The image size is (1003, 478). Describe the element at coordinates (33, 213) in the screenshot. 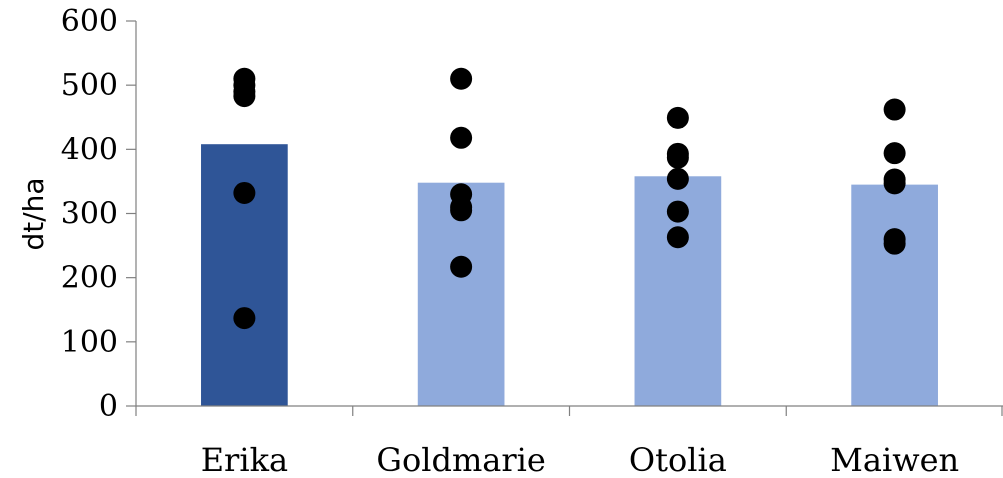

I see `y-axis-title: dt/ha` at that location.